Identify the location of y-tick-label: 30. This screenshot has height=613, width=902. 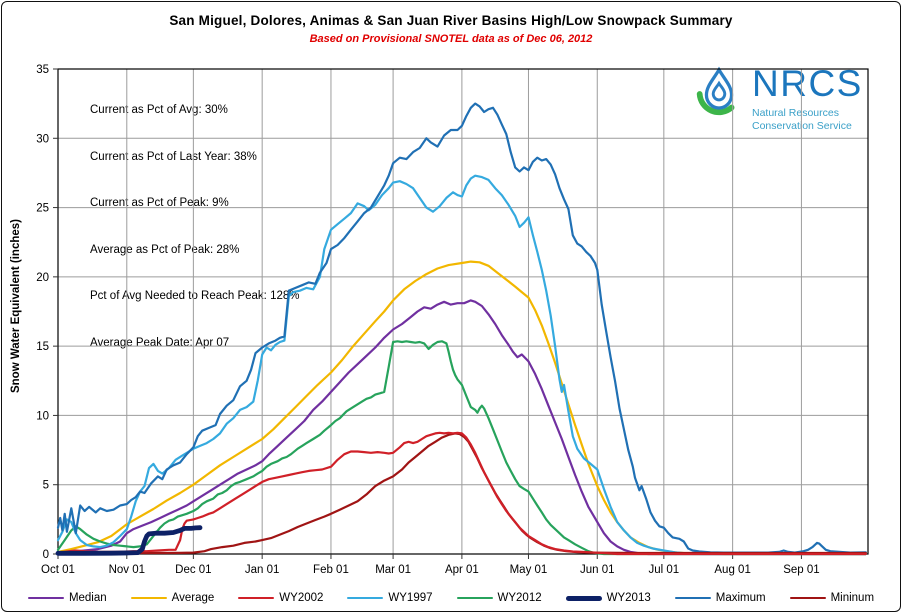
(42, 139).